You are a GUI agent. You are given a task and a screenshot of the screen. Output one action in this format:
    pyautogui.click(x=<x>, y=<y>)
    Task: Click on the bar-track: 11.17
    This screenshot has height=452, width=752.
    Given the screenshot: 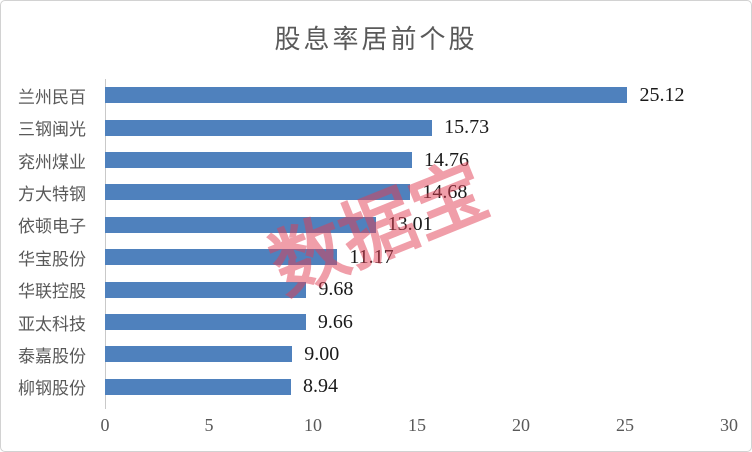 What is the action you would take?
    pyautogui.click(x=417, y=257)
    